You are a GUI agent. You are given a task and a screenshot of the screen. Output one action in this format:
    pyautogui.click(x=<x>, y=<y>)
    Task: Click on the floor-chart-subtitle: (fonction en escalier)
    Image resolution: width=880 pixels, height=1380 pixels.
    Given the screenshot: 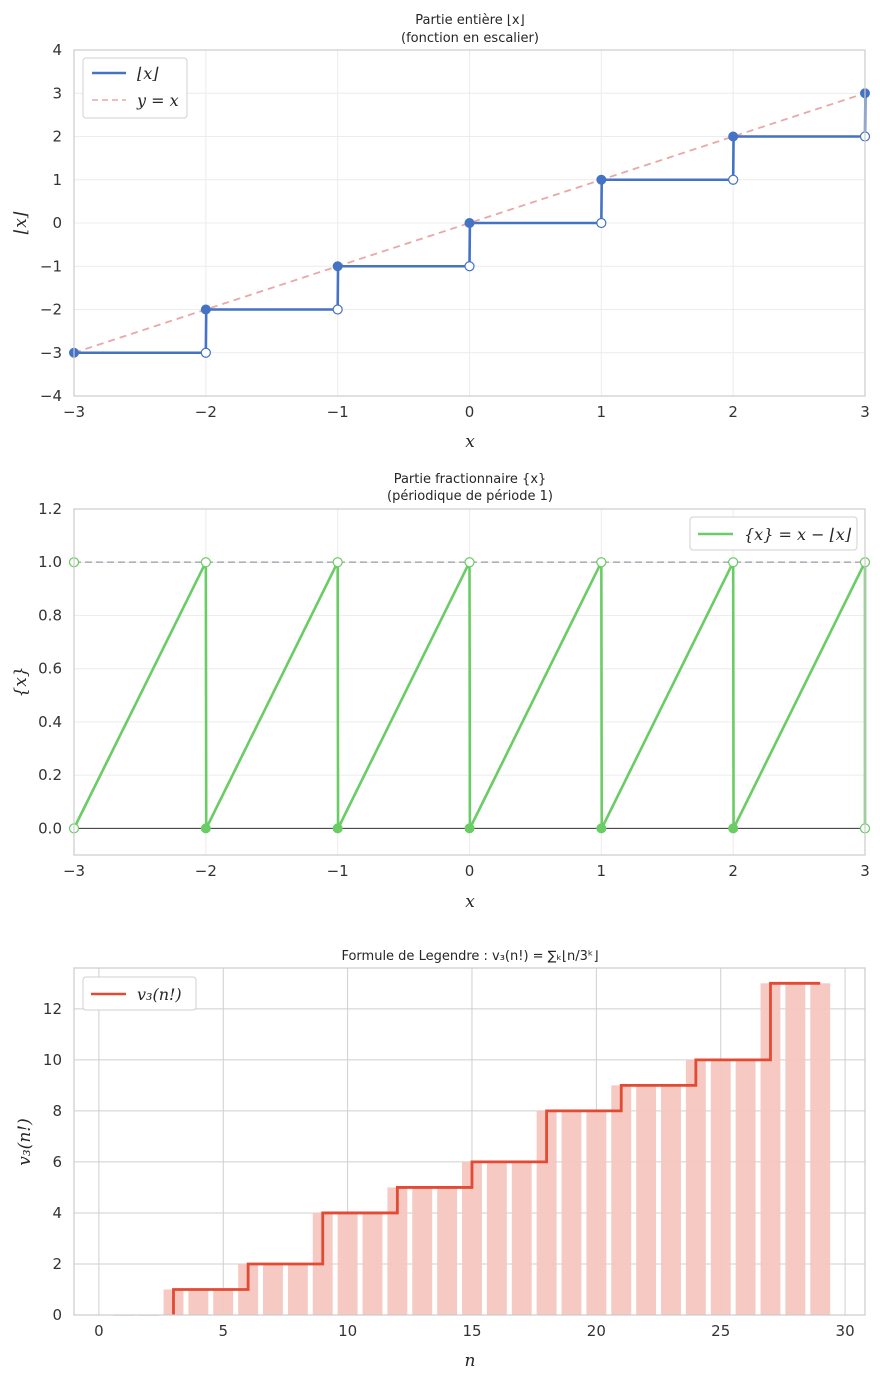 What is the action you would take?
    pyautogui.click(x=470, y=38)
    